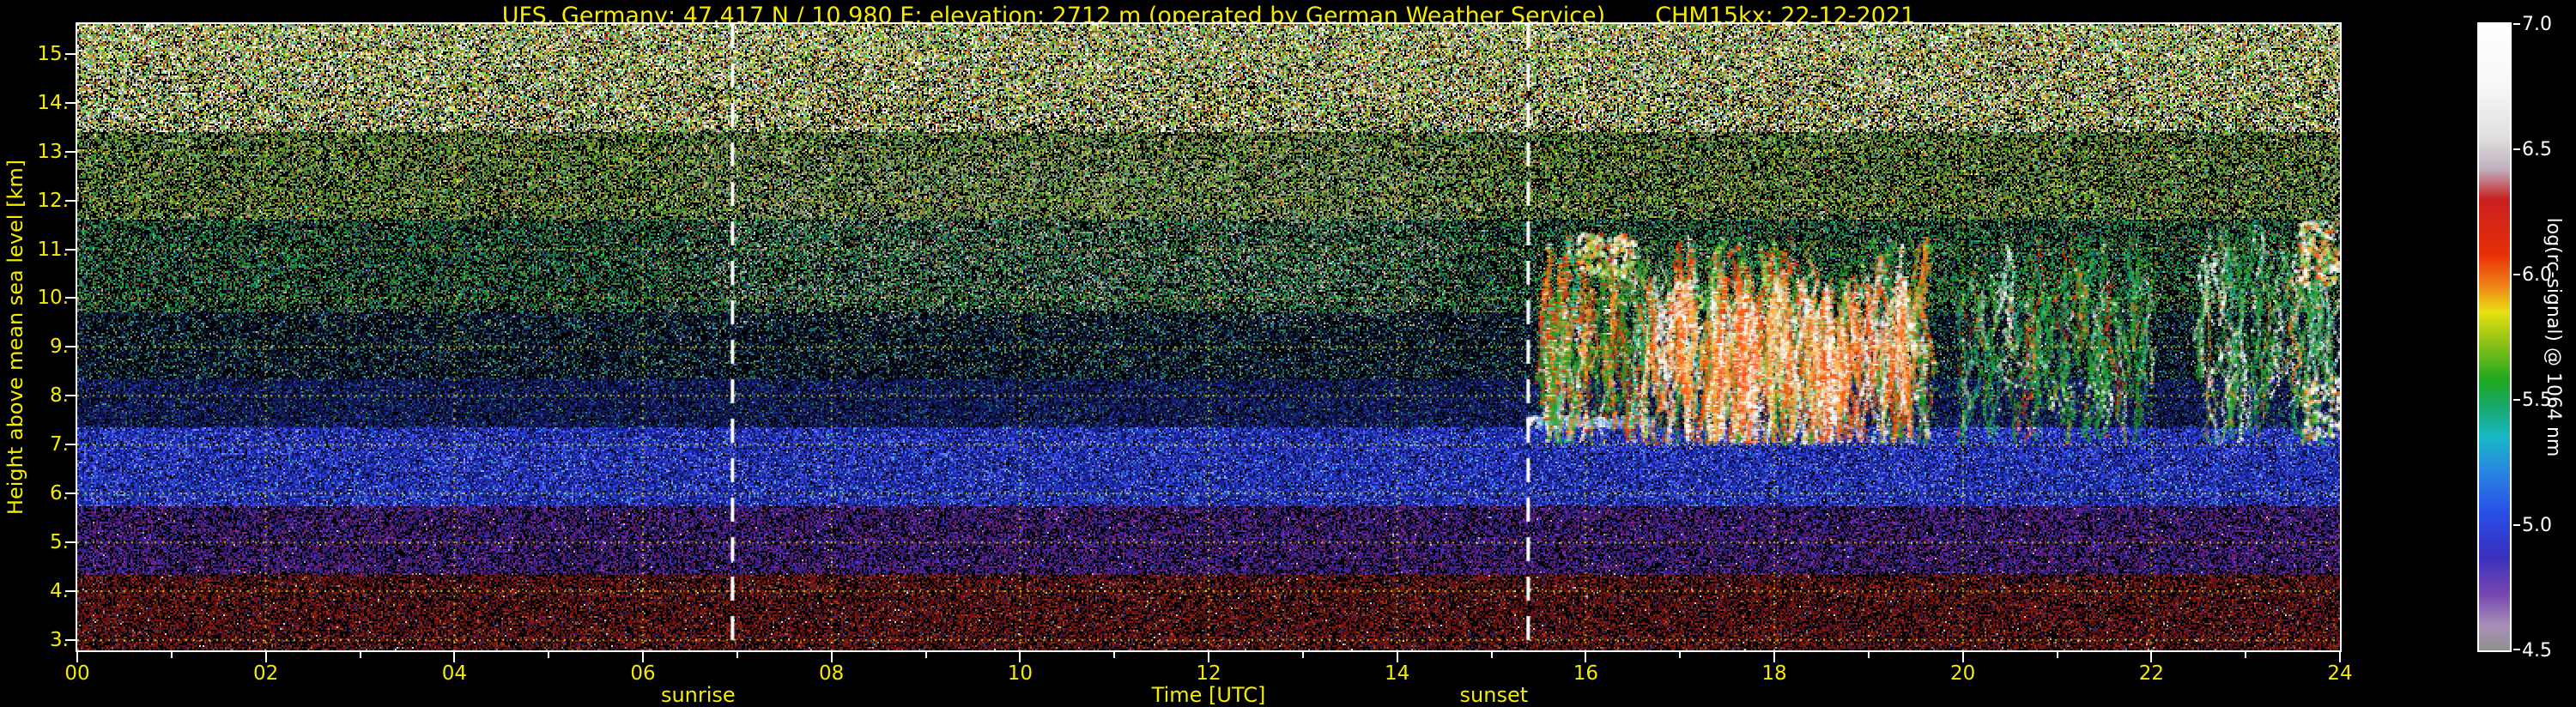 This screenshot has width=2576, height=707. Describe the element at coordinates (266, 674) in the screenshot. I see `x-tick-label: 02` at that location.